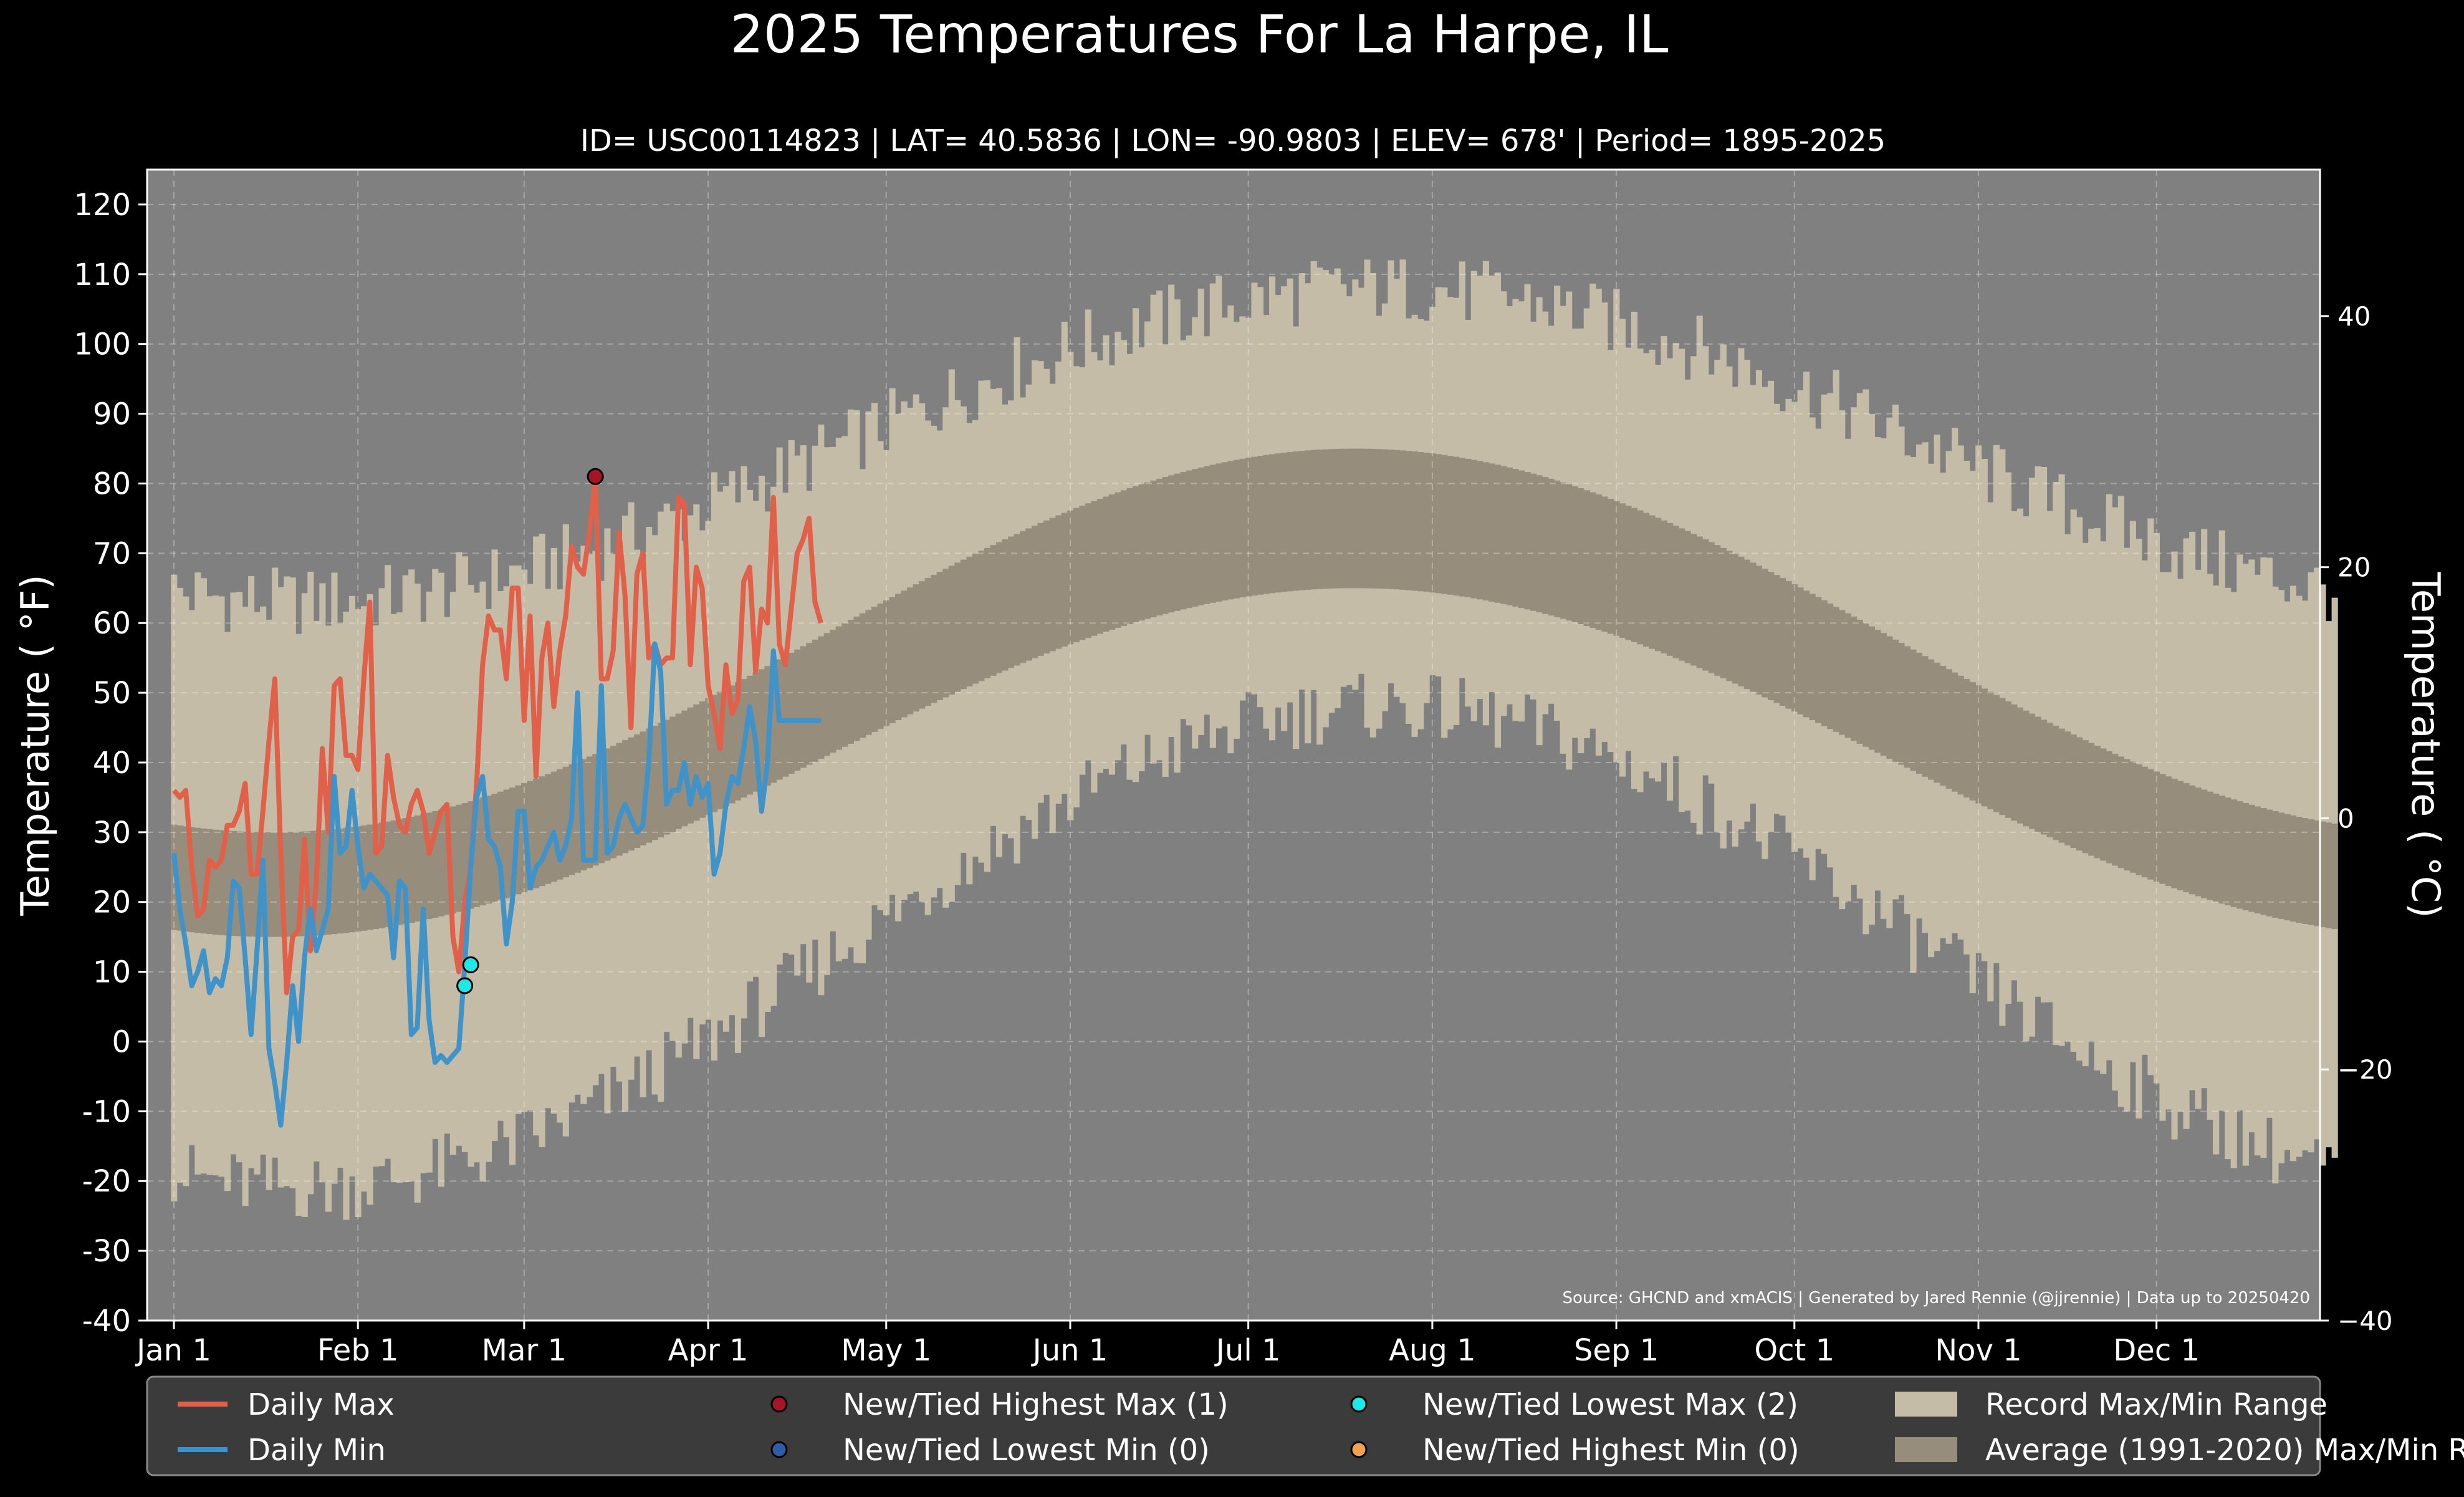  What do you see at coordinates (112, 902) in the screenshot?
I see `y-tick-label: 20` at bounding box center [112, 902].